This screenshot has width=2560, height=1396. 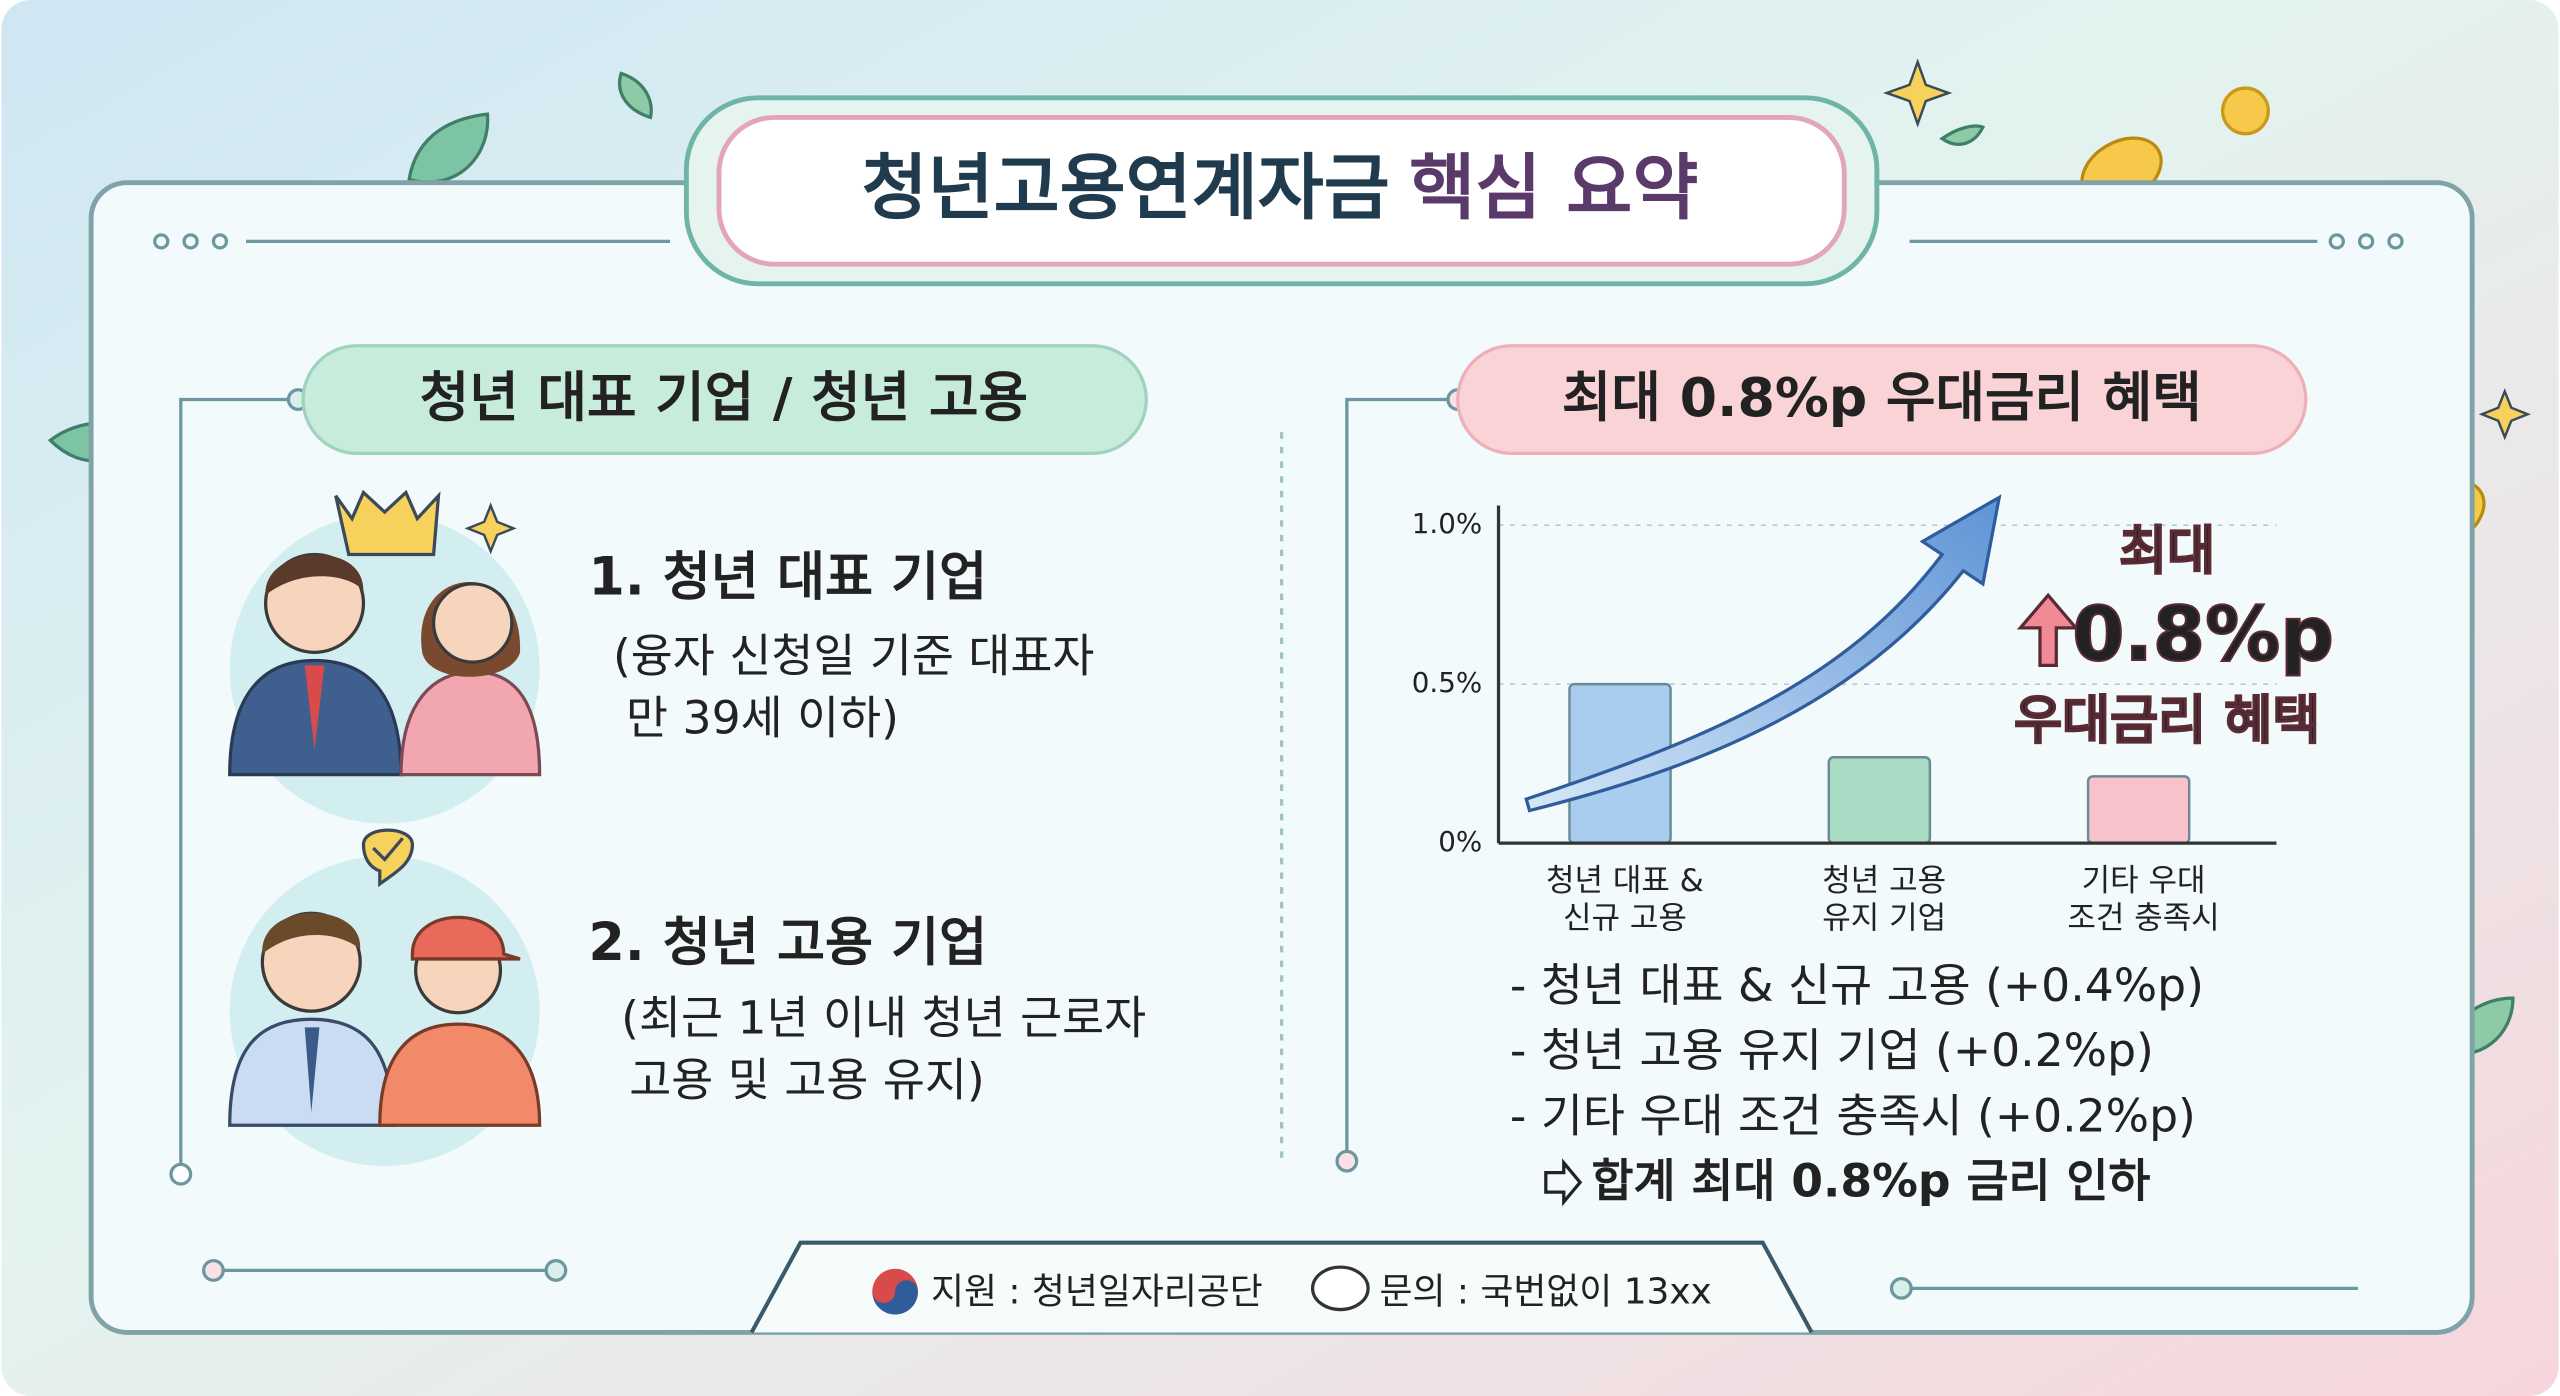 What do you see at coordinates (1870, 1180) in the screenshot?
I see `total: 합계 최대 0.8%p 금리 인하` at bounding box center [1870, 1180].